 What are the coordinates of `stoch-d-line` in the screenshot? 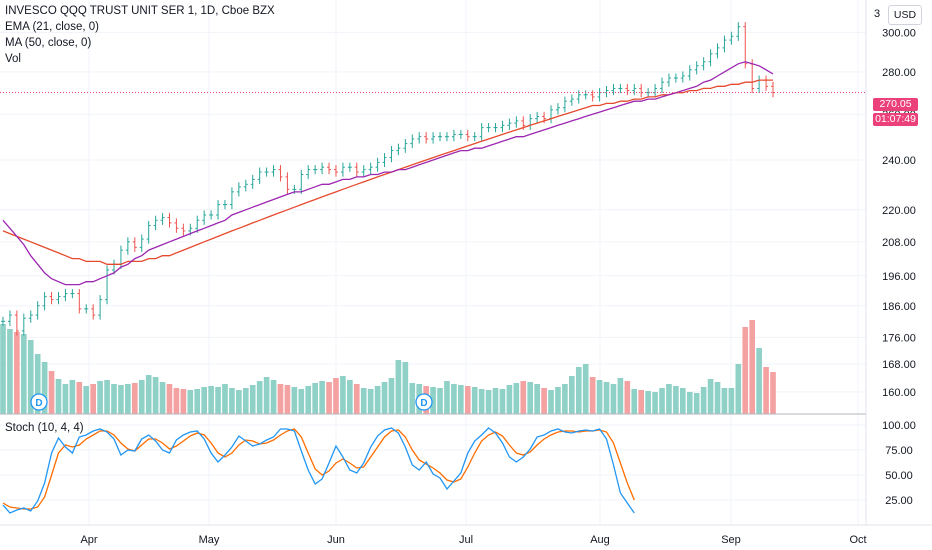 It's located at (318, 469).